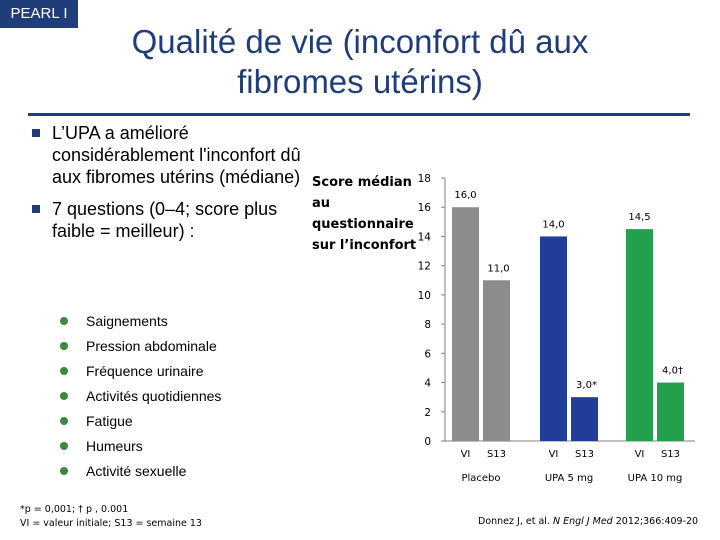 The width and height of the screenshot is (720, 540). Describe the element at coordinates (498, 268) in the screenshot. I see `data-label: 11,0` at that location.